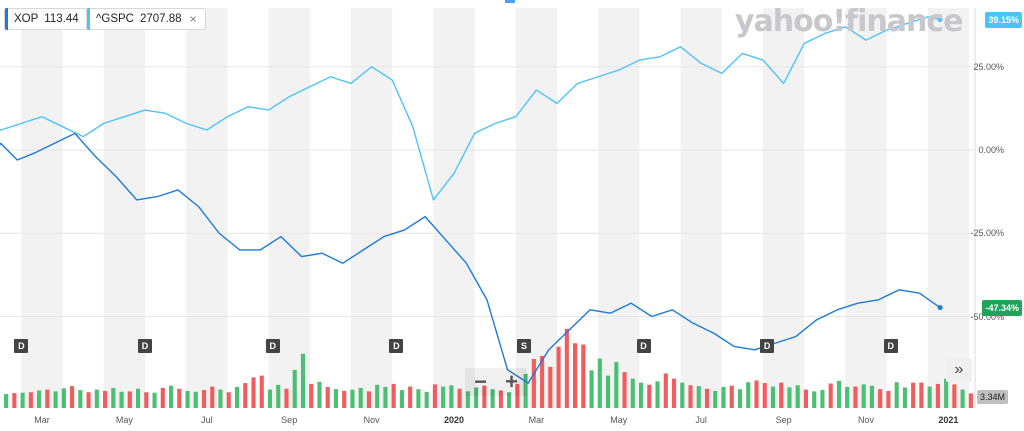 This screenshot has width=1024, height=431. I want to click on legend-chip-xop: XOP 113.44, so click(46, 19).